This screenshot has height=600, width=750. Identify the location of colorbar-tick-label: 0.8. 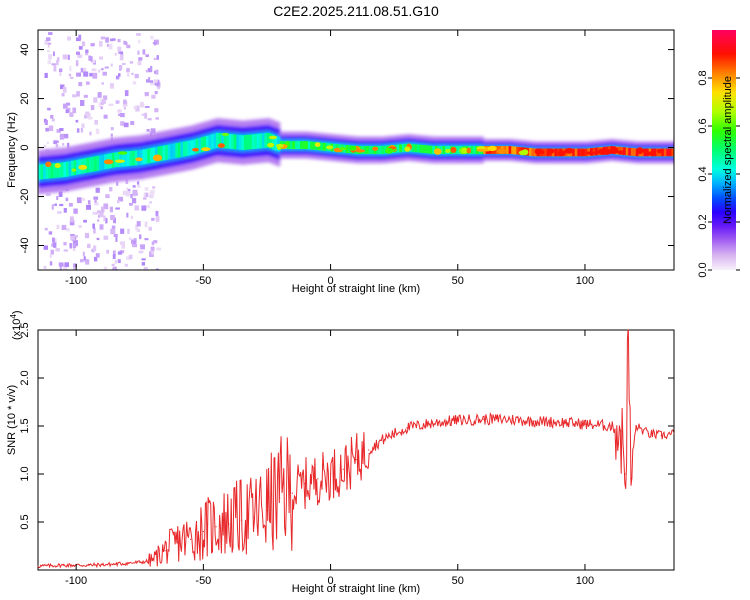
(703, 77).